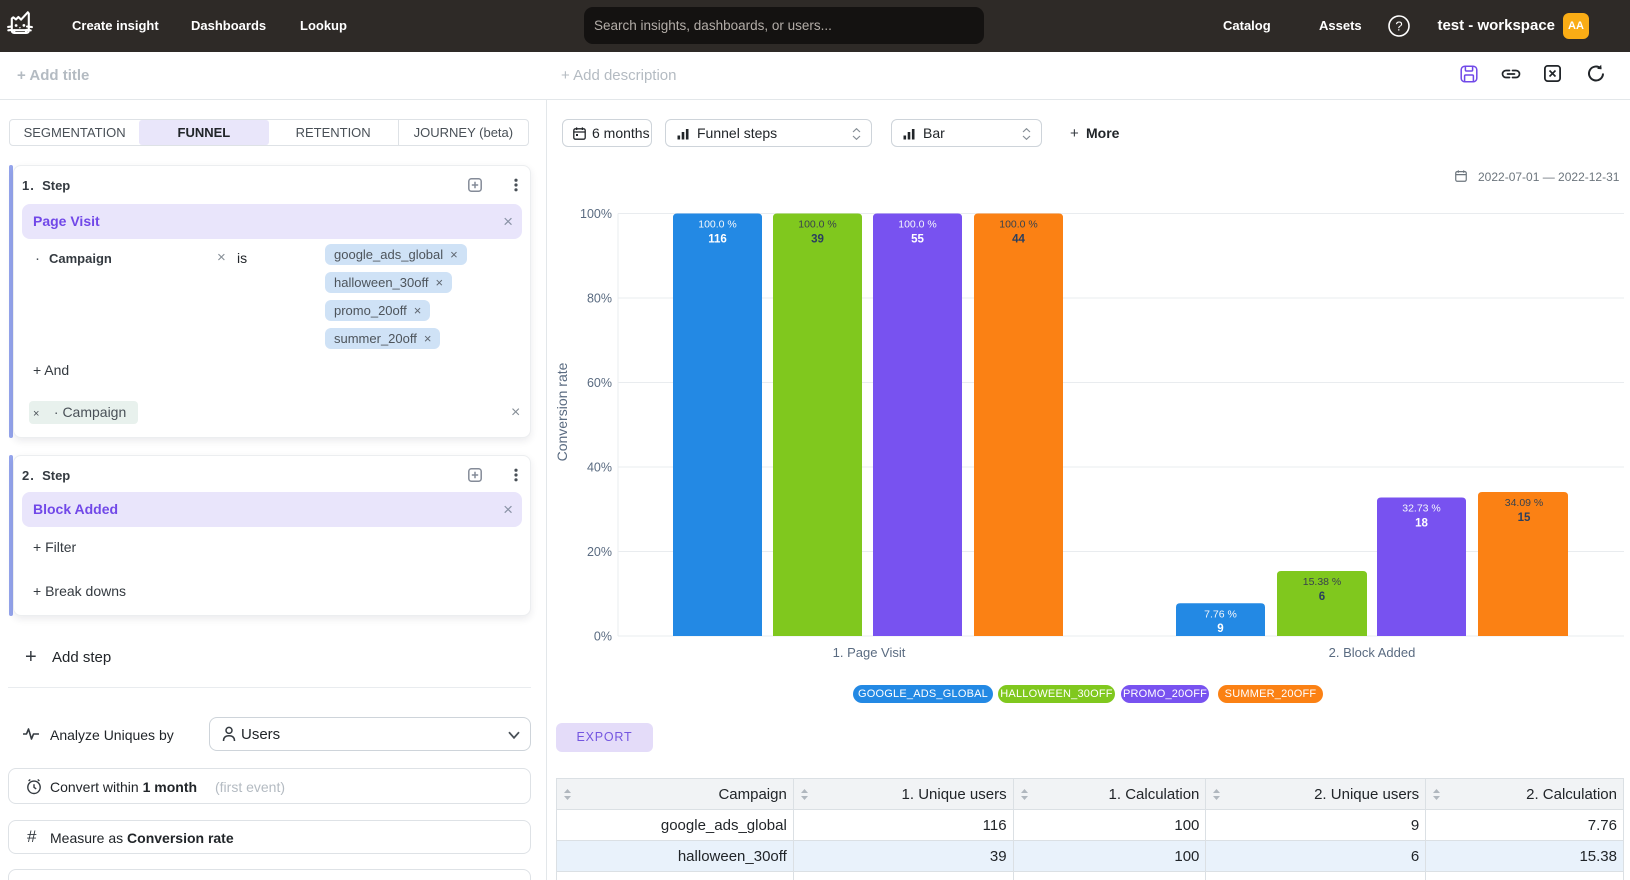  Describe the element at coordinates (1421, 524) in the screenshot. I see `svg-text: 18` at that location.